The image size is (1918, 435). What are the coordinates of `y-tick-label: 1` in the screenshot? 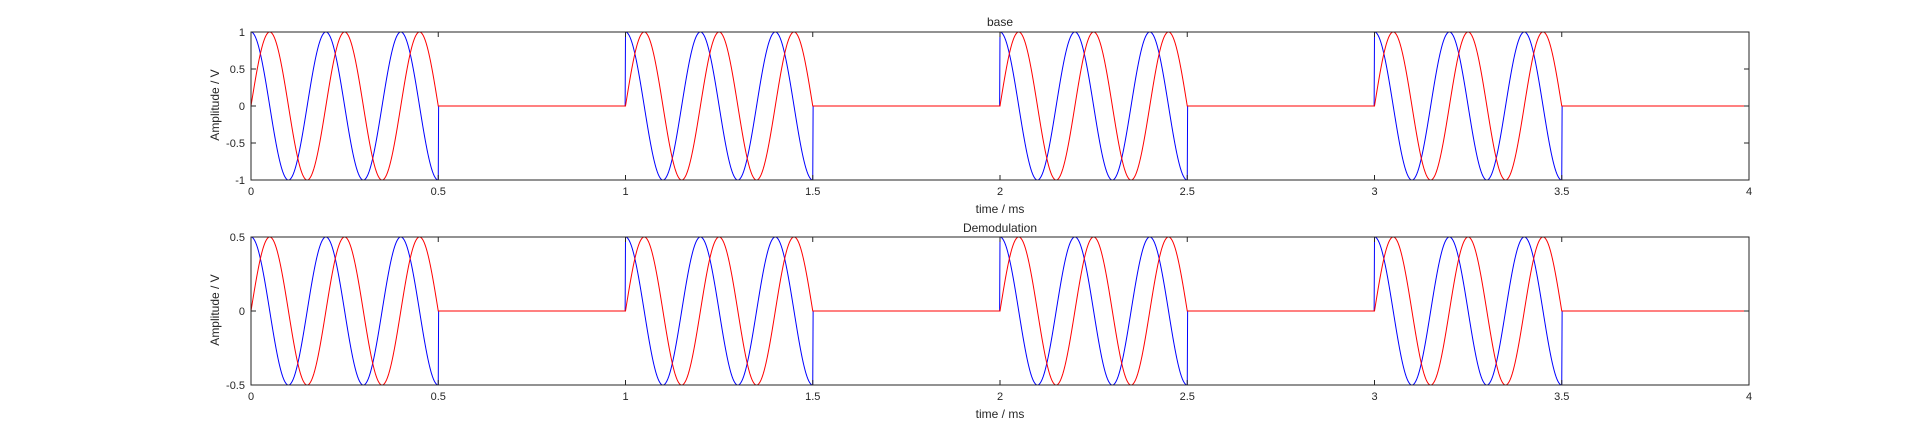 It's located at (242, 33).